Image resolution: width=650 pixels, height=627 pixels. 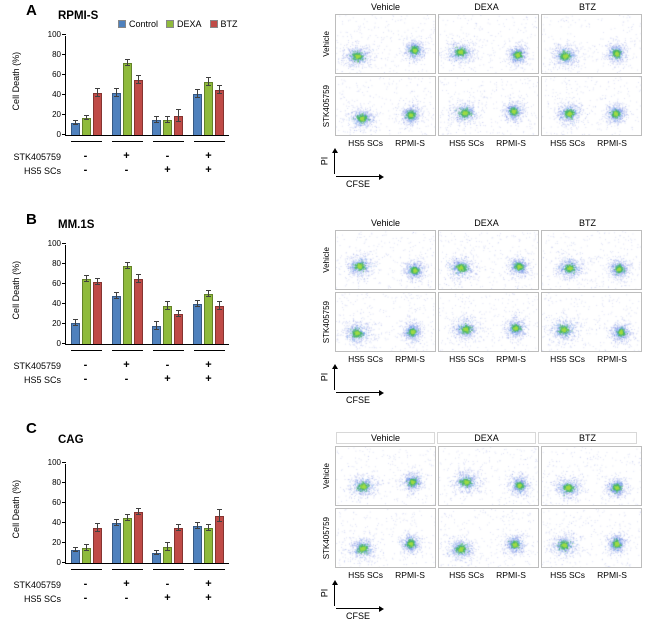 I want to click on condition-label: STK405759, so click(x=37, y=585).